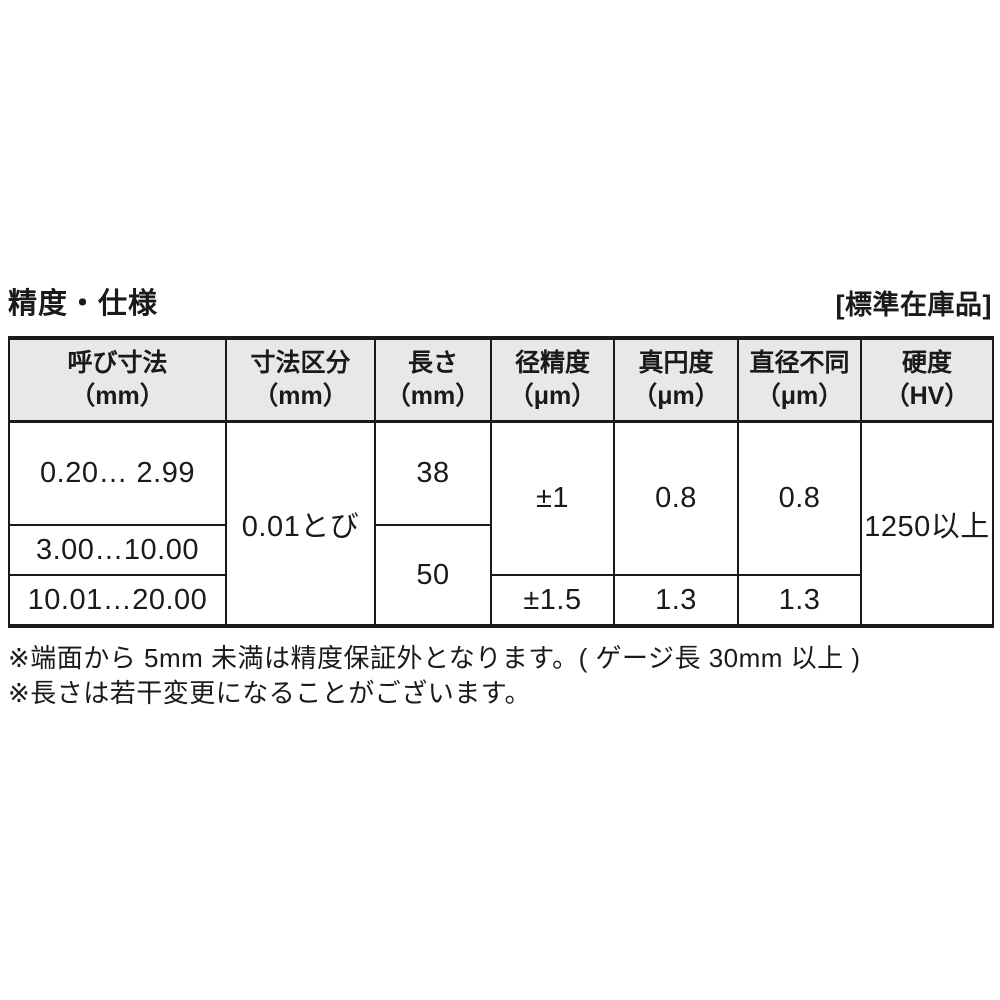  I want to click on footnote-accuracy-guarantee: ※端面から 5mm 未満は精度保証外となります。( ゲージ長 30mm 以上 ), so click(434, 658).